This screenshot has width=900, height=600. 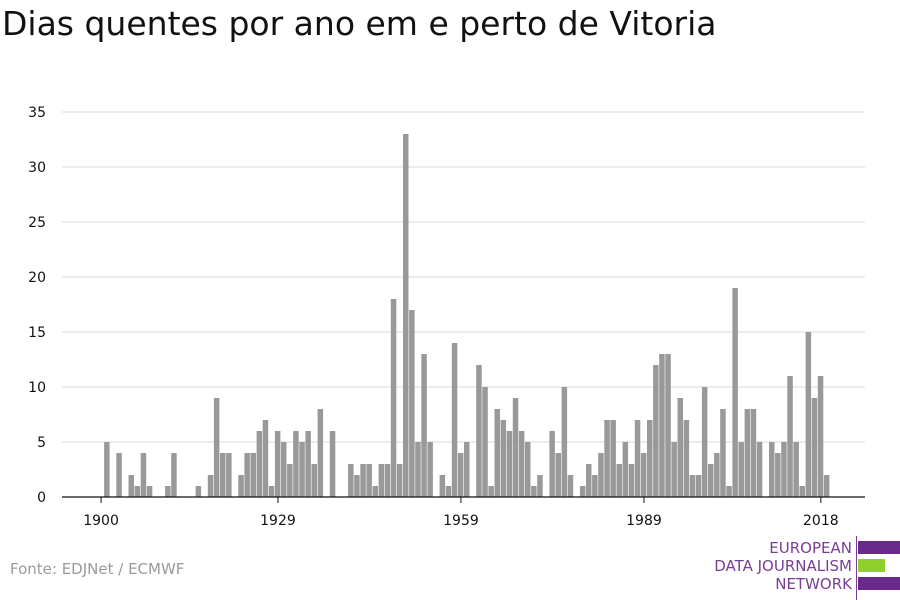 What do you see at coordinates (278, 521) in the screenshot?
I see `x-tick-label: 1929` at bounding box center [278, 521].